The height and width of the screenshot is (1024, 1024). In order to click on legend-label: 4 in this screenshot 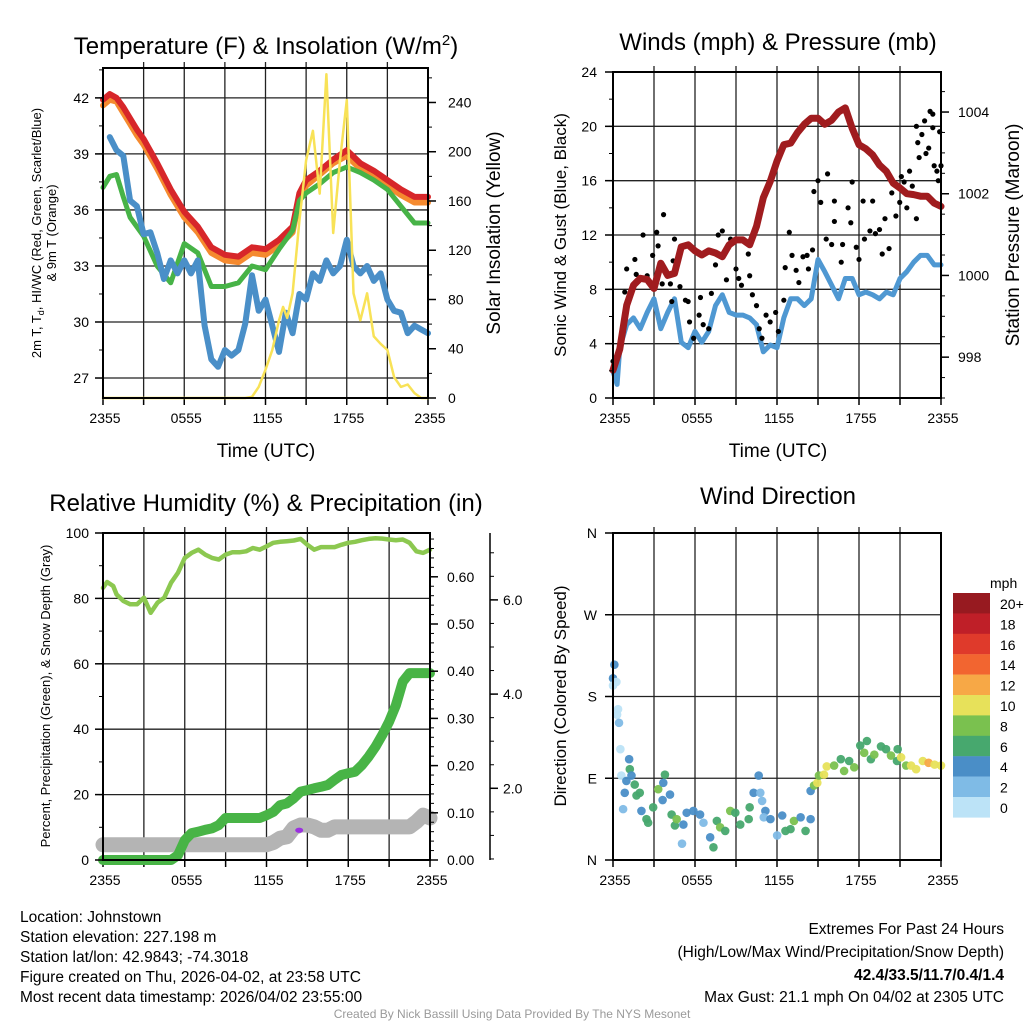, I will do `click(1004, 767)`.